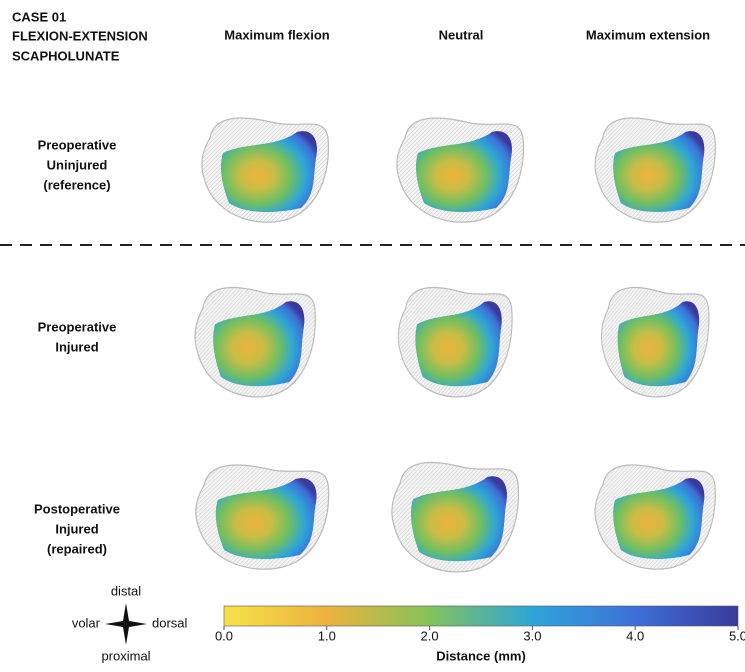 The width and height of the screenshot is (745, 672). What do you see at coordinates (126, 624) in the screenshot?
I see `compass-star` at bounding box center [126, 624].